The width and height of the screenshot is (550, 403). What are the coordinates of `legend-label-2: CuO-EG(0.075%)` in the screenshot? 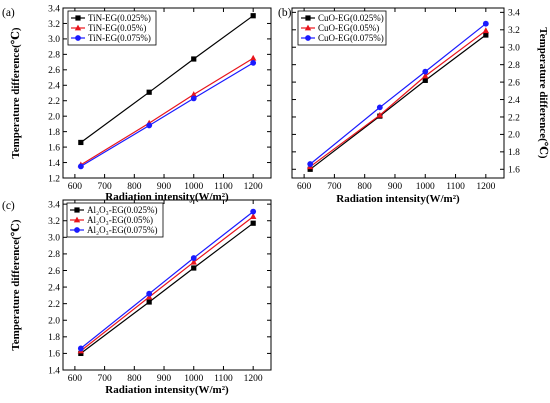 It's located at (351, 38).